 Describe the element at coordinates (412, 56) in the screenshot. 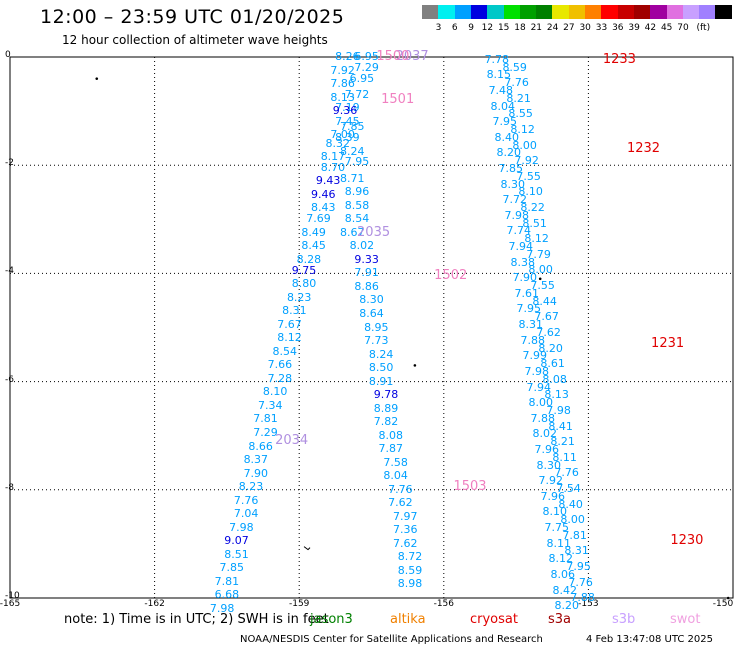

I see `pass-number-label: 2037` at that location.